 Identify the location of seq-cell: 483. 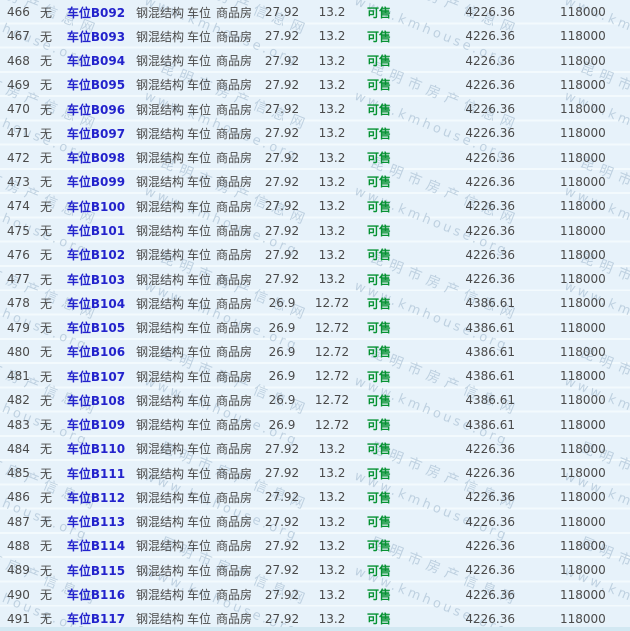
(18, 424).